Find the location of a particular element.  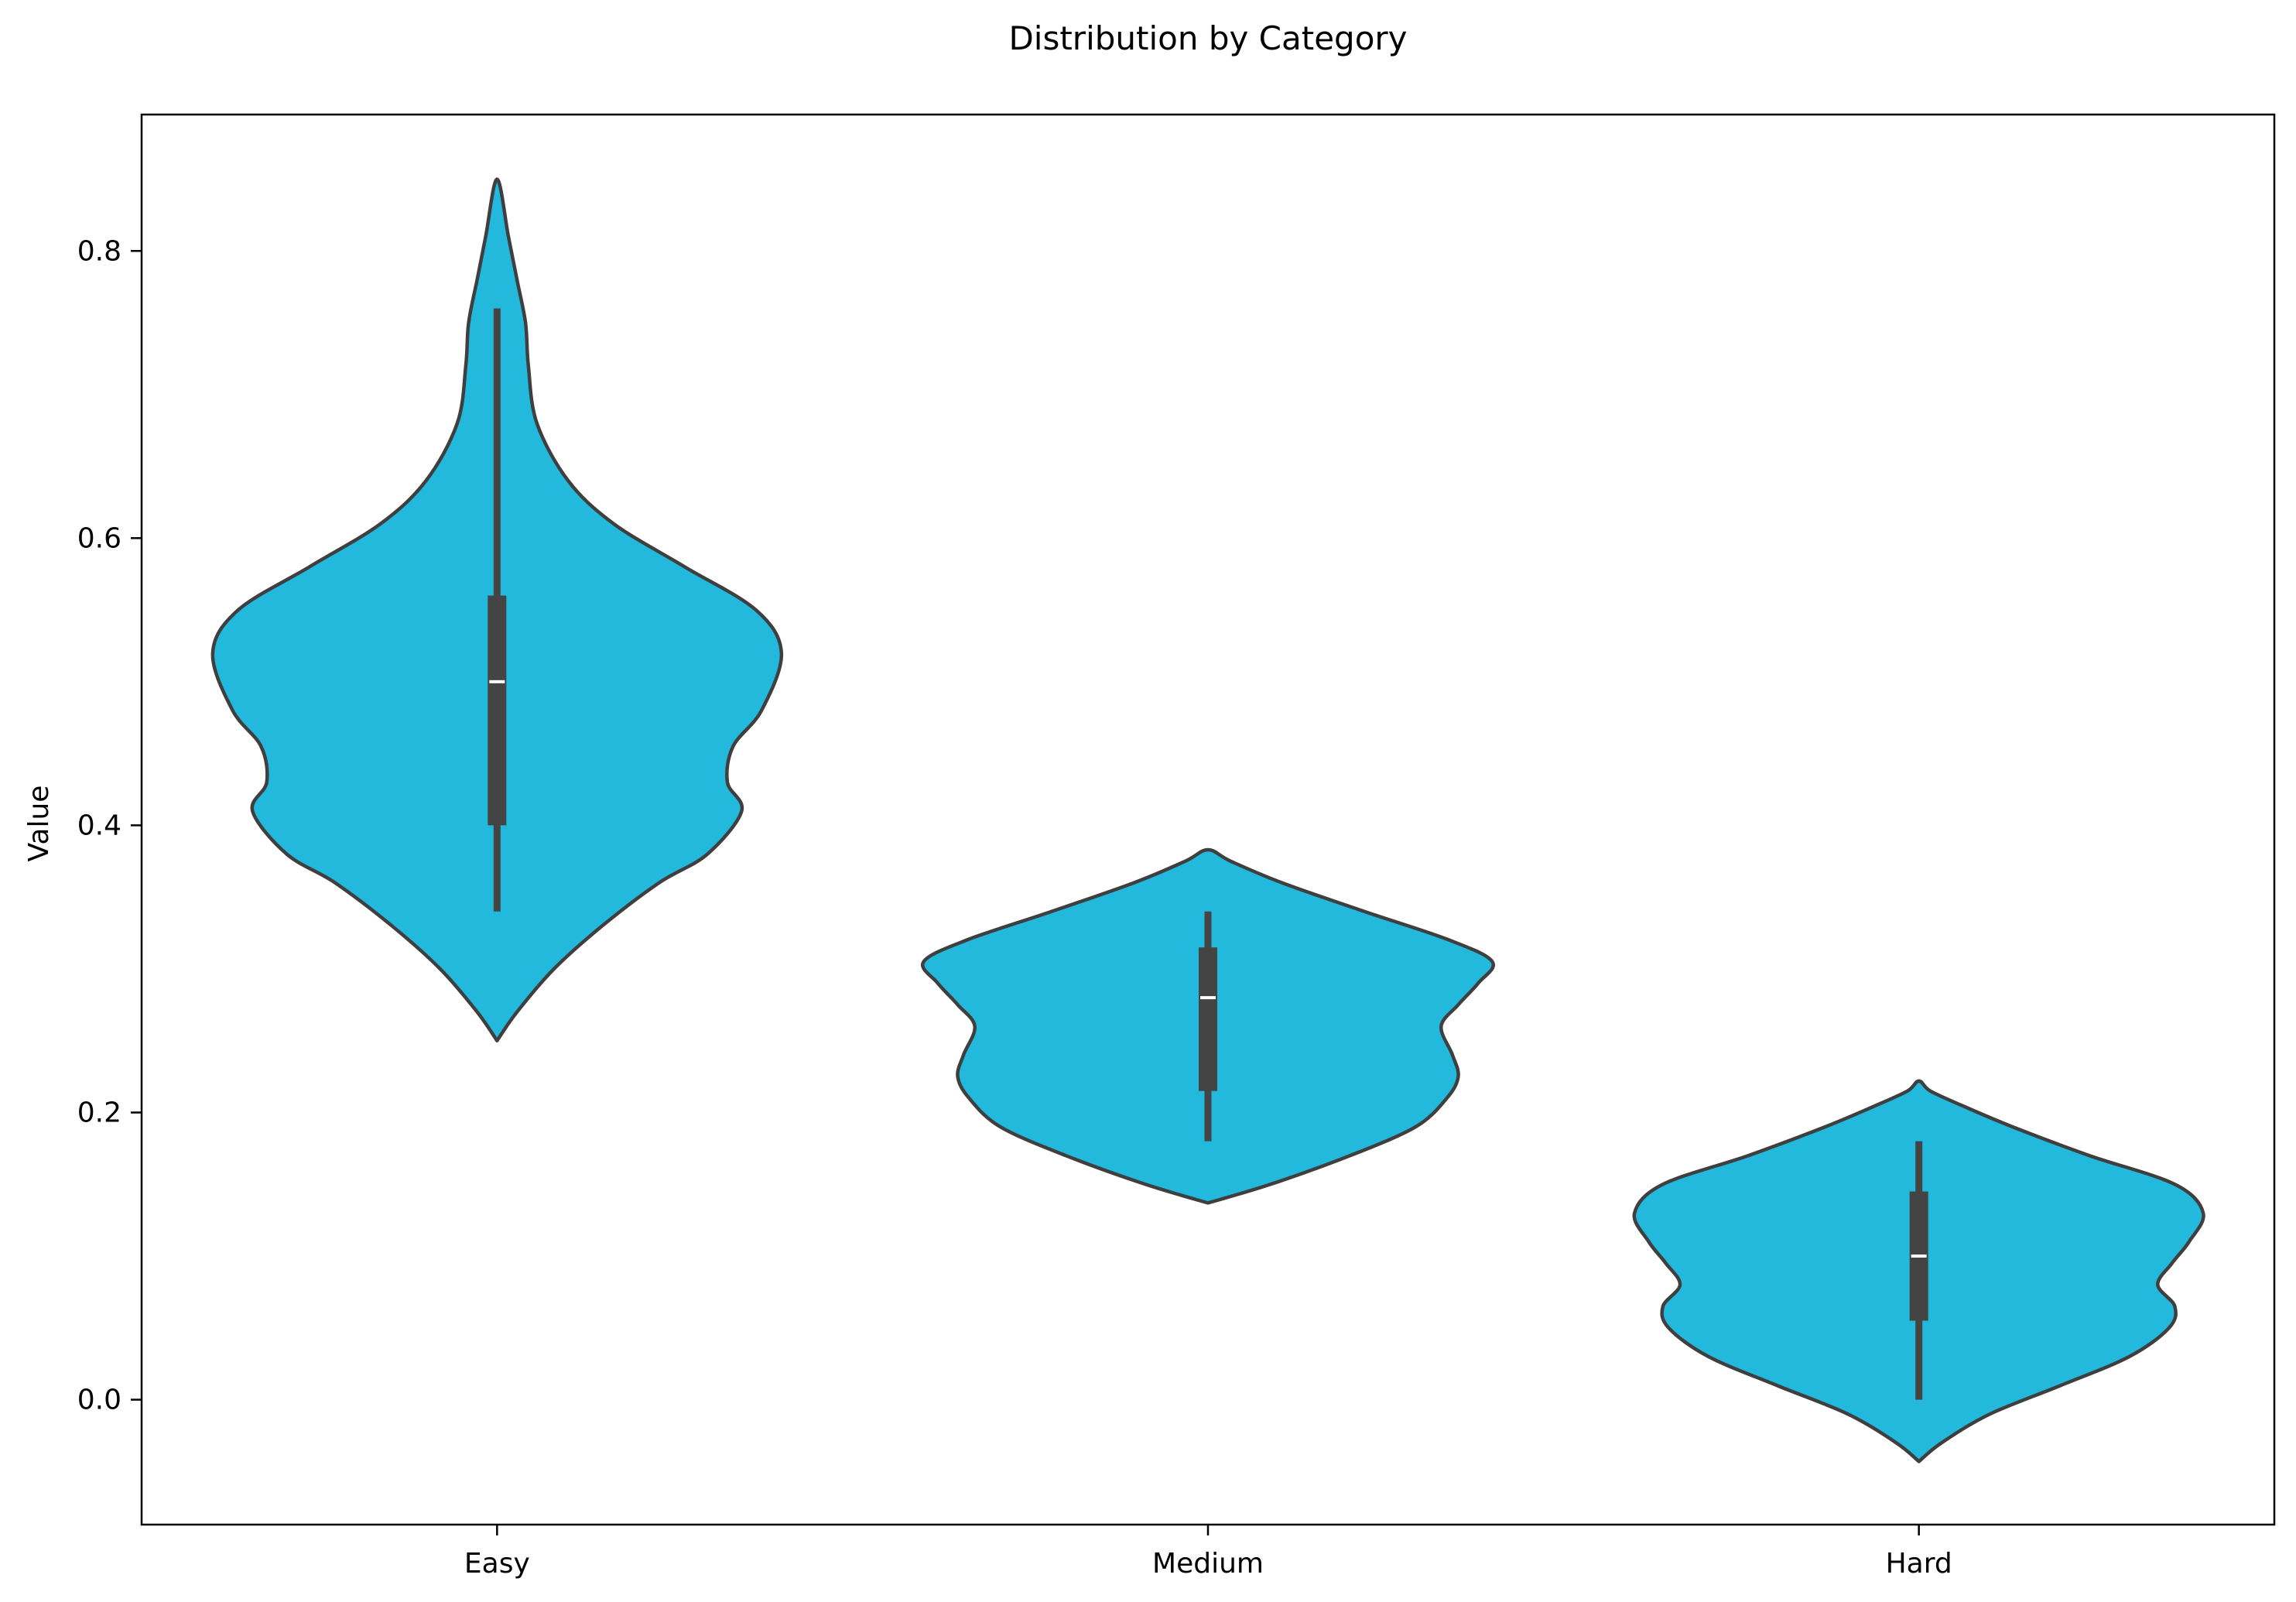

y-tick-label: 0.8 is located at coordinates (99, 251).